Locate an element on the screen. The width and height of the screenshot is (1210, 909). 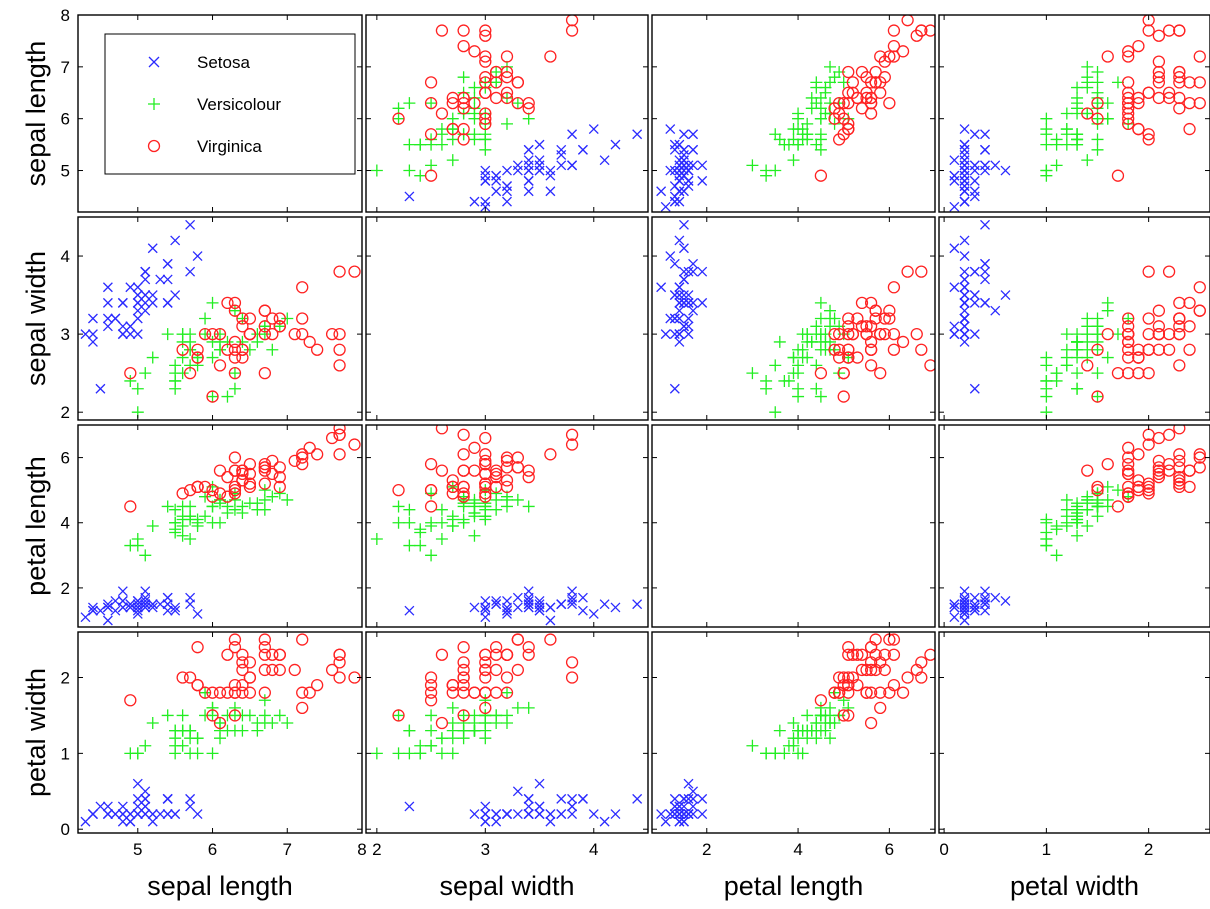
x-tick-label: 6 is located at coordinates (212, 849).